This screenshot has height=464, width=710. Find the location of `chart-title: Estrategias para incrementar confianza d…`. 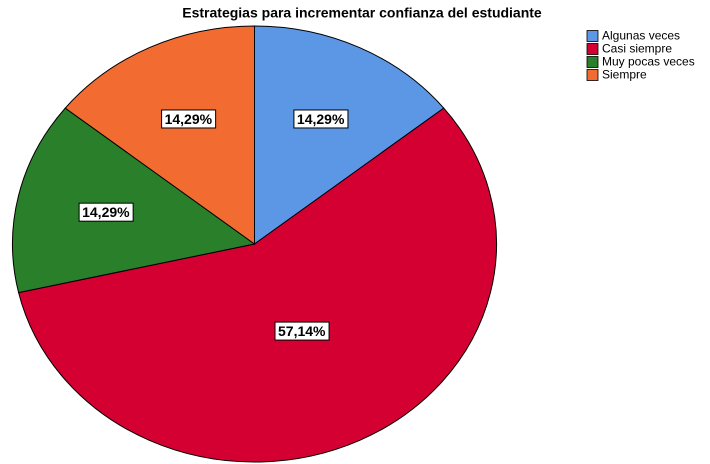

chart-title: Estrategias para incrementar confianza d… is located at coordinates (362, 13).